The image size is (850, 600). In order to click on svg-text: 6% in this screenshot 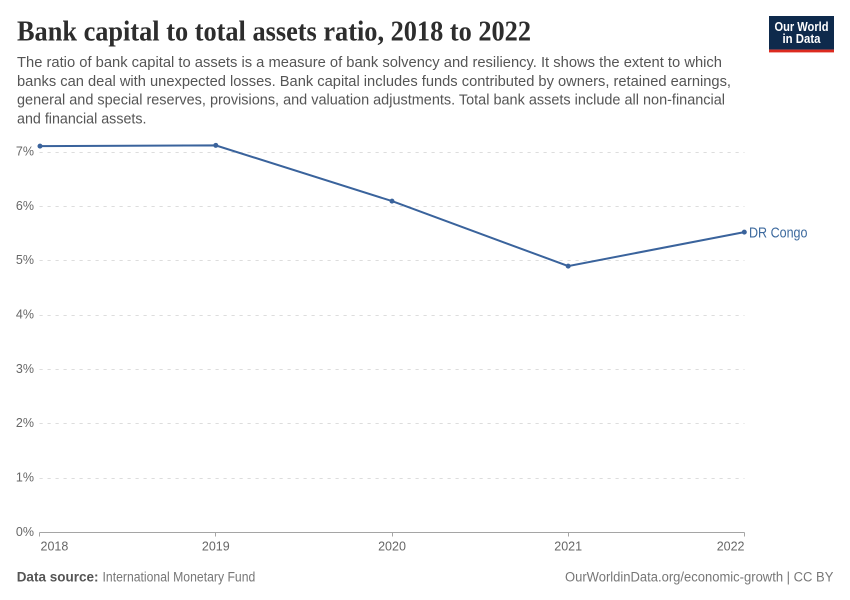, I will do `click(25, 206)`.